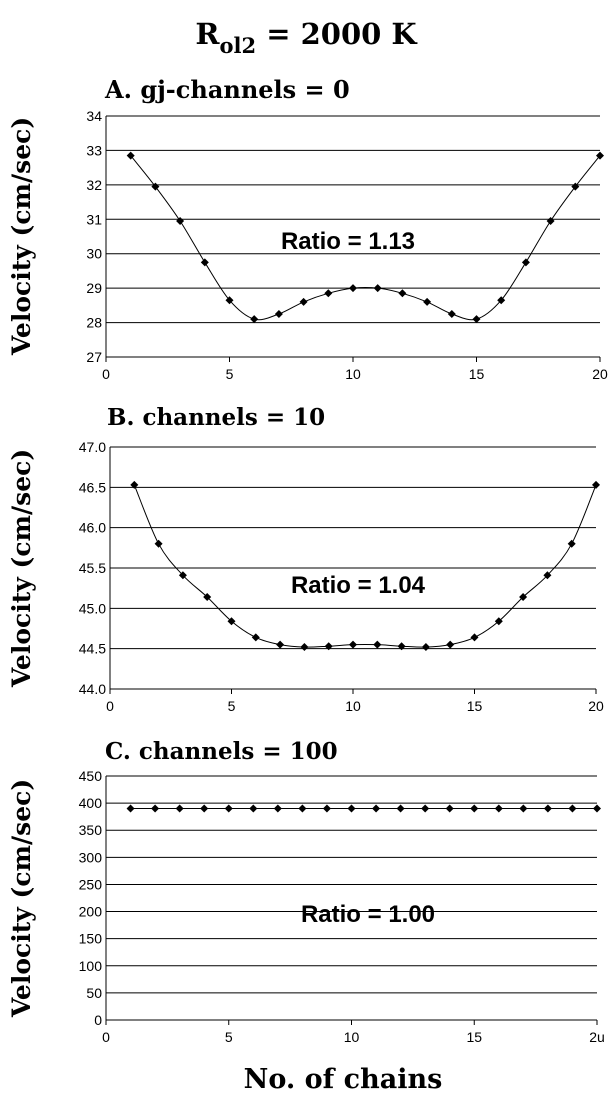  What do you see at coordinates (21, 898) in the screenshot?
I see `y-axis-label: Velocity (cm/sec)` at bounding box center [21, 898].